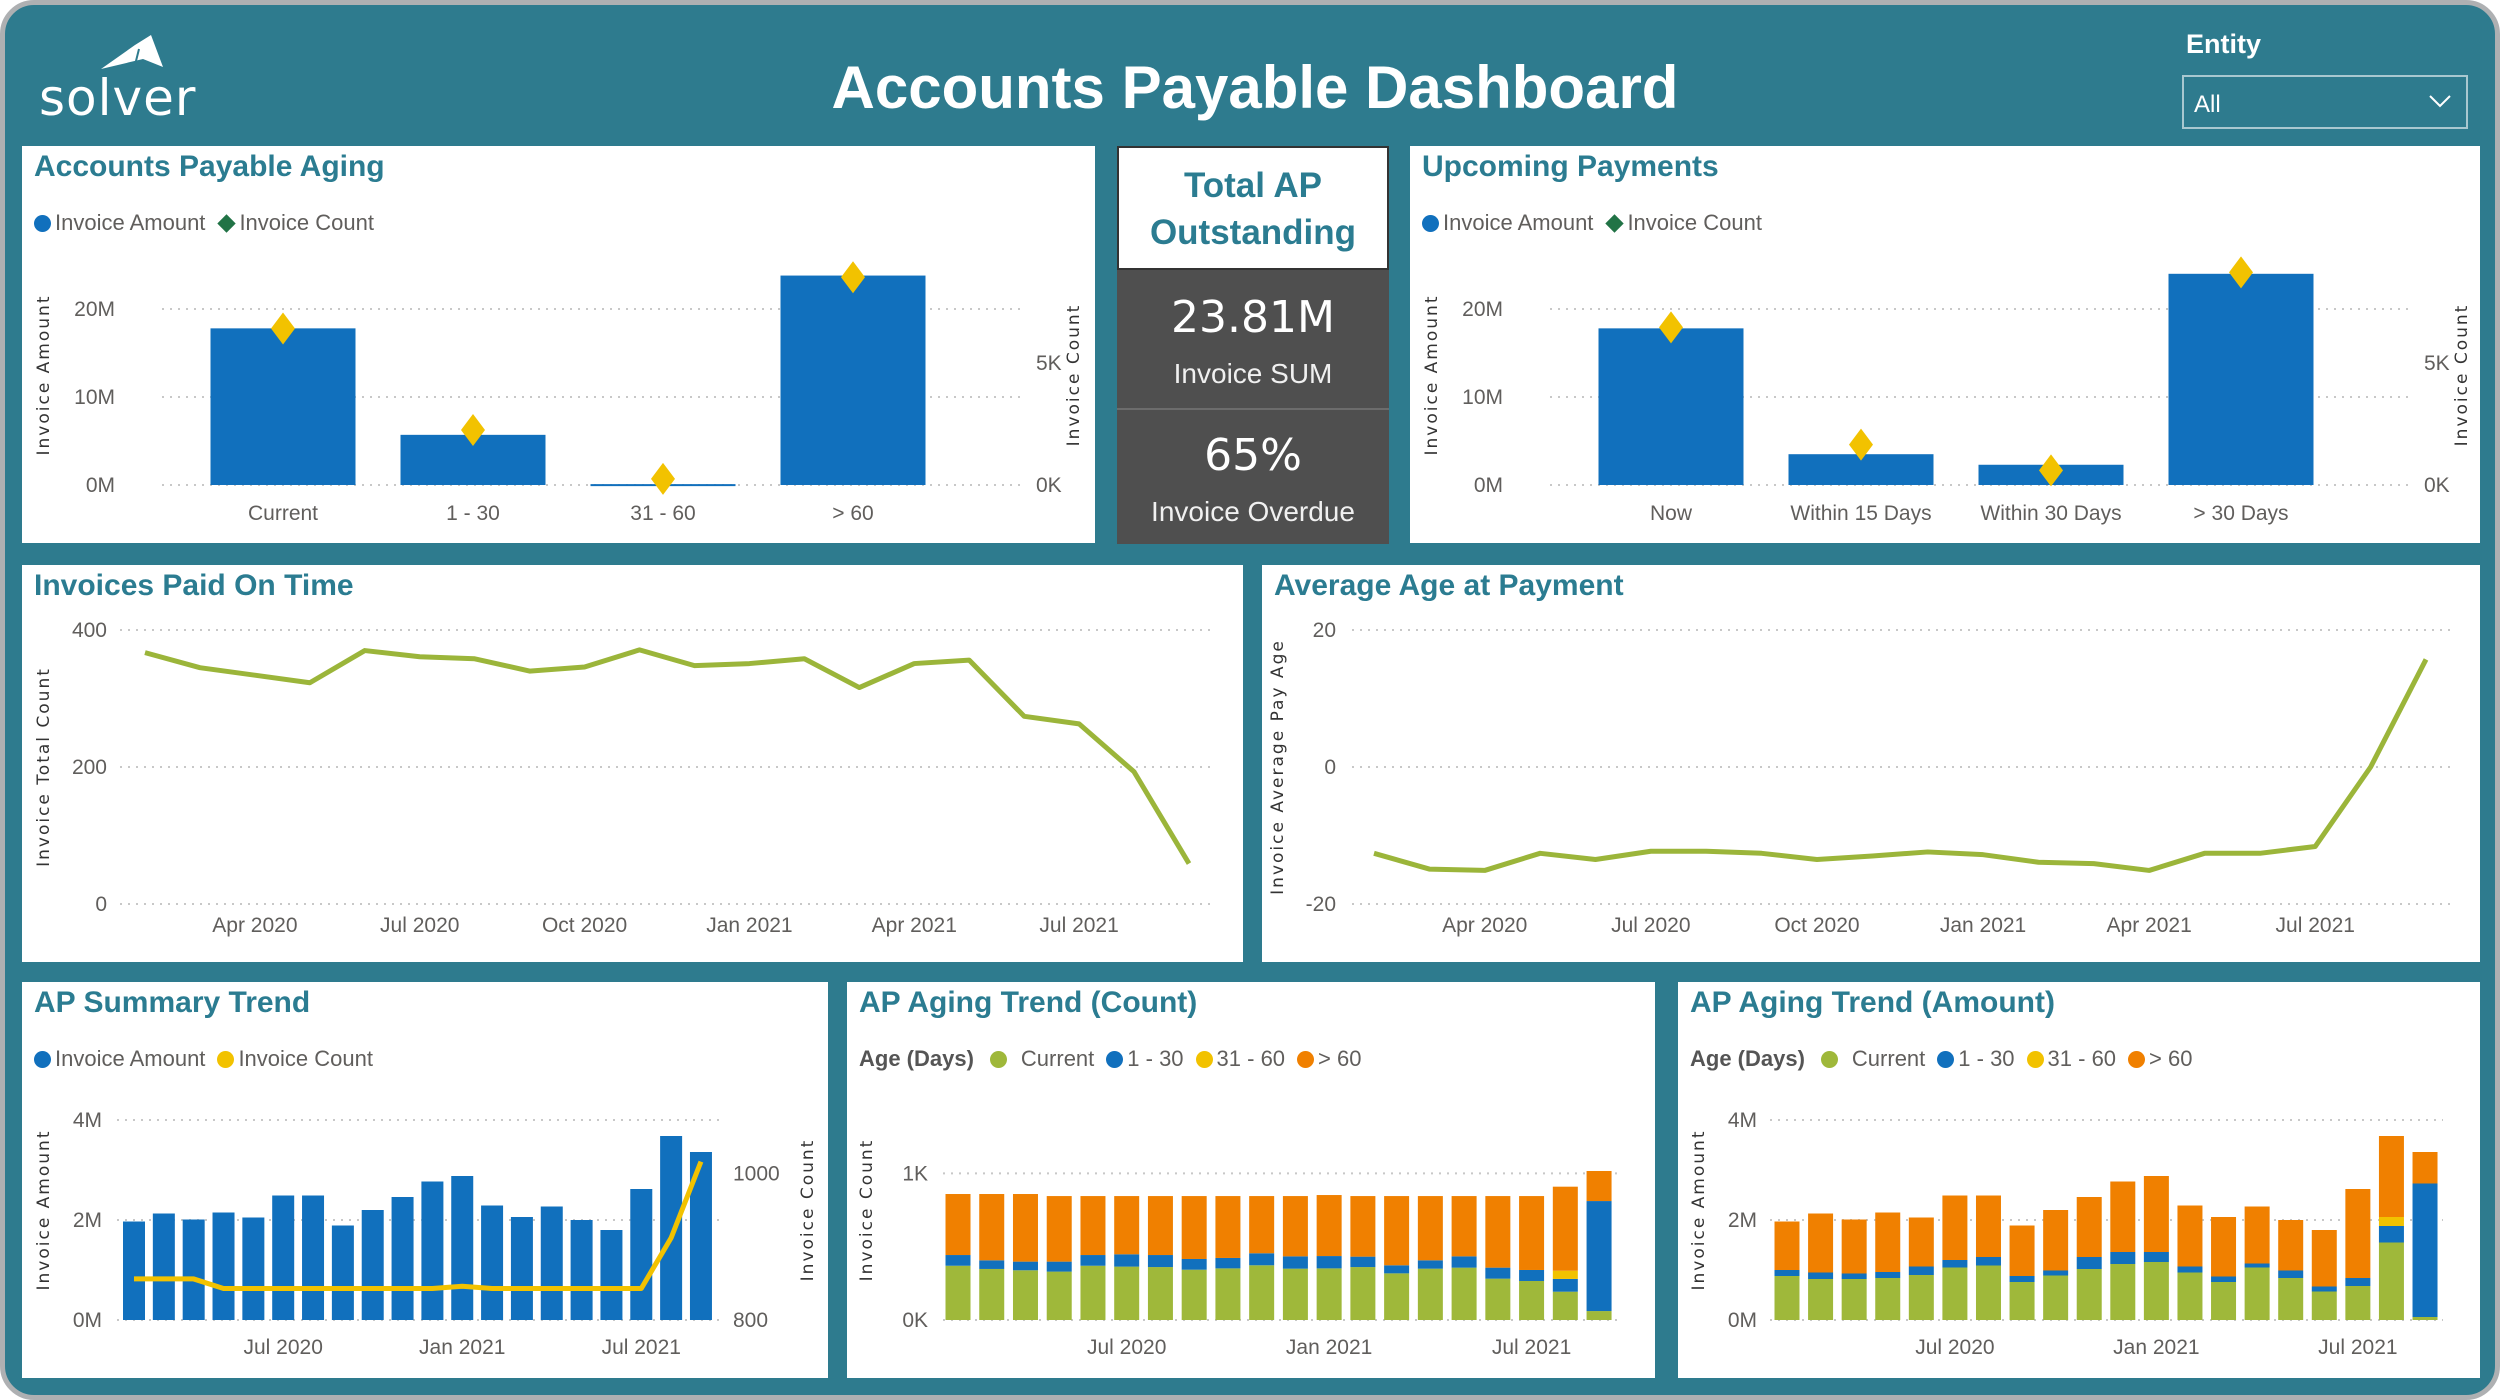 The height and width of the screenshot is (1400, 2500). I want to click on legend-label: 31 - 60, so click(1251, 1058).